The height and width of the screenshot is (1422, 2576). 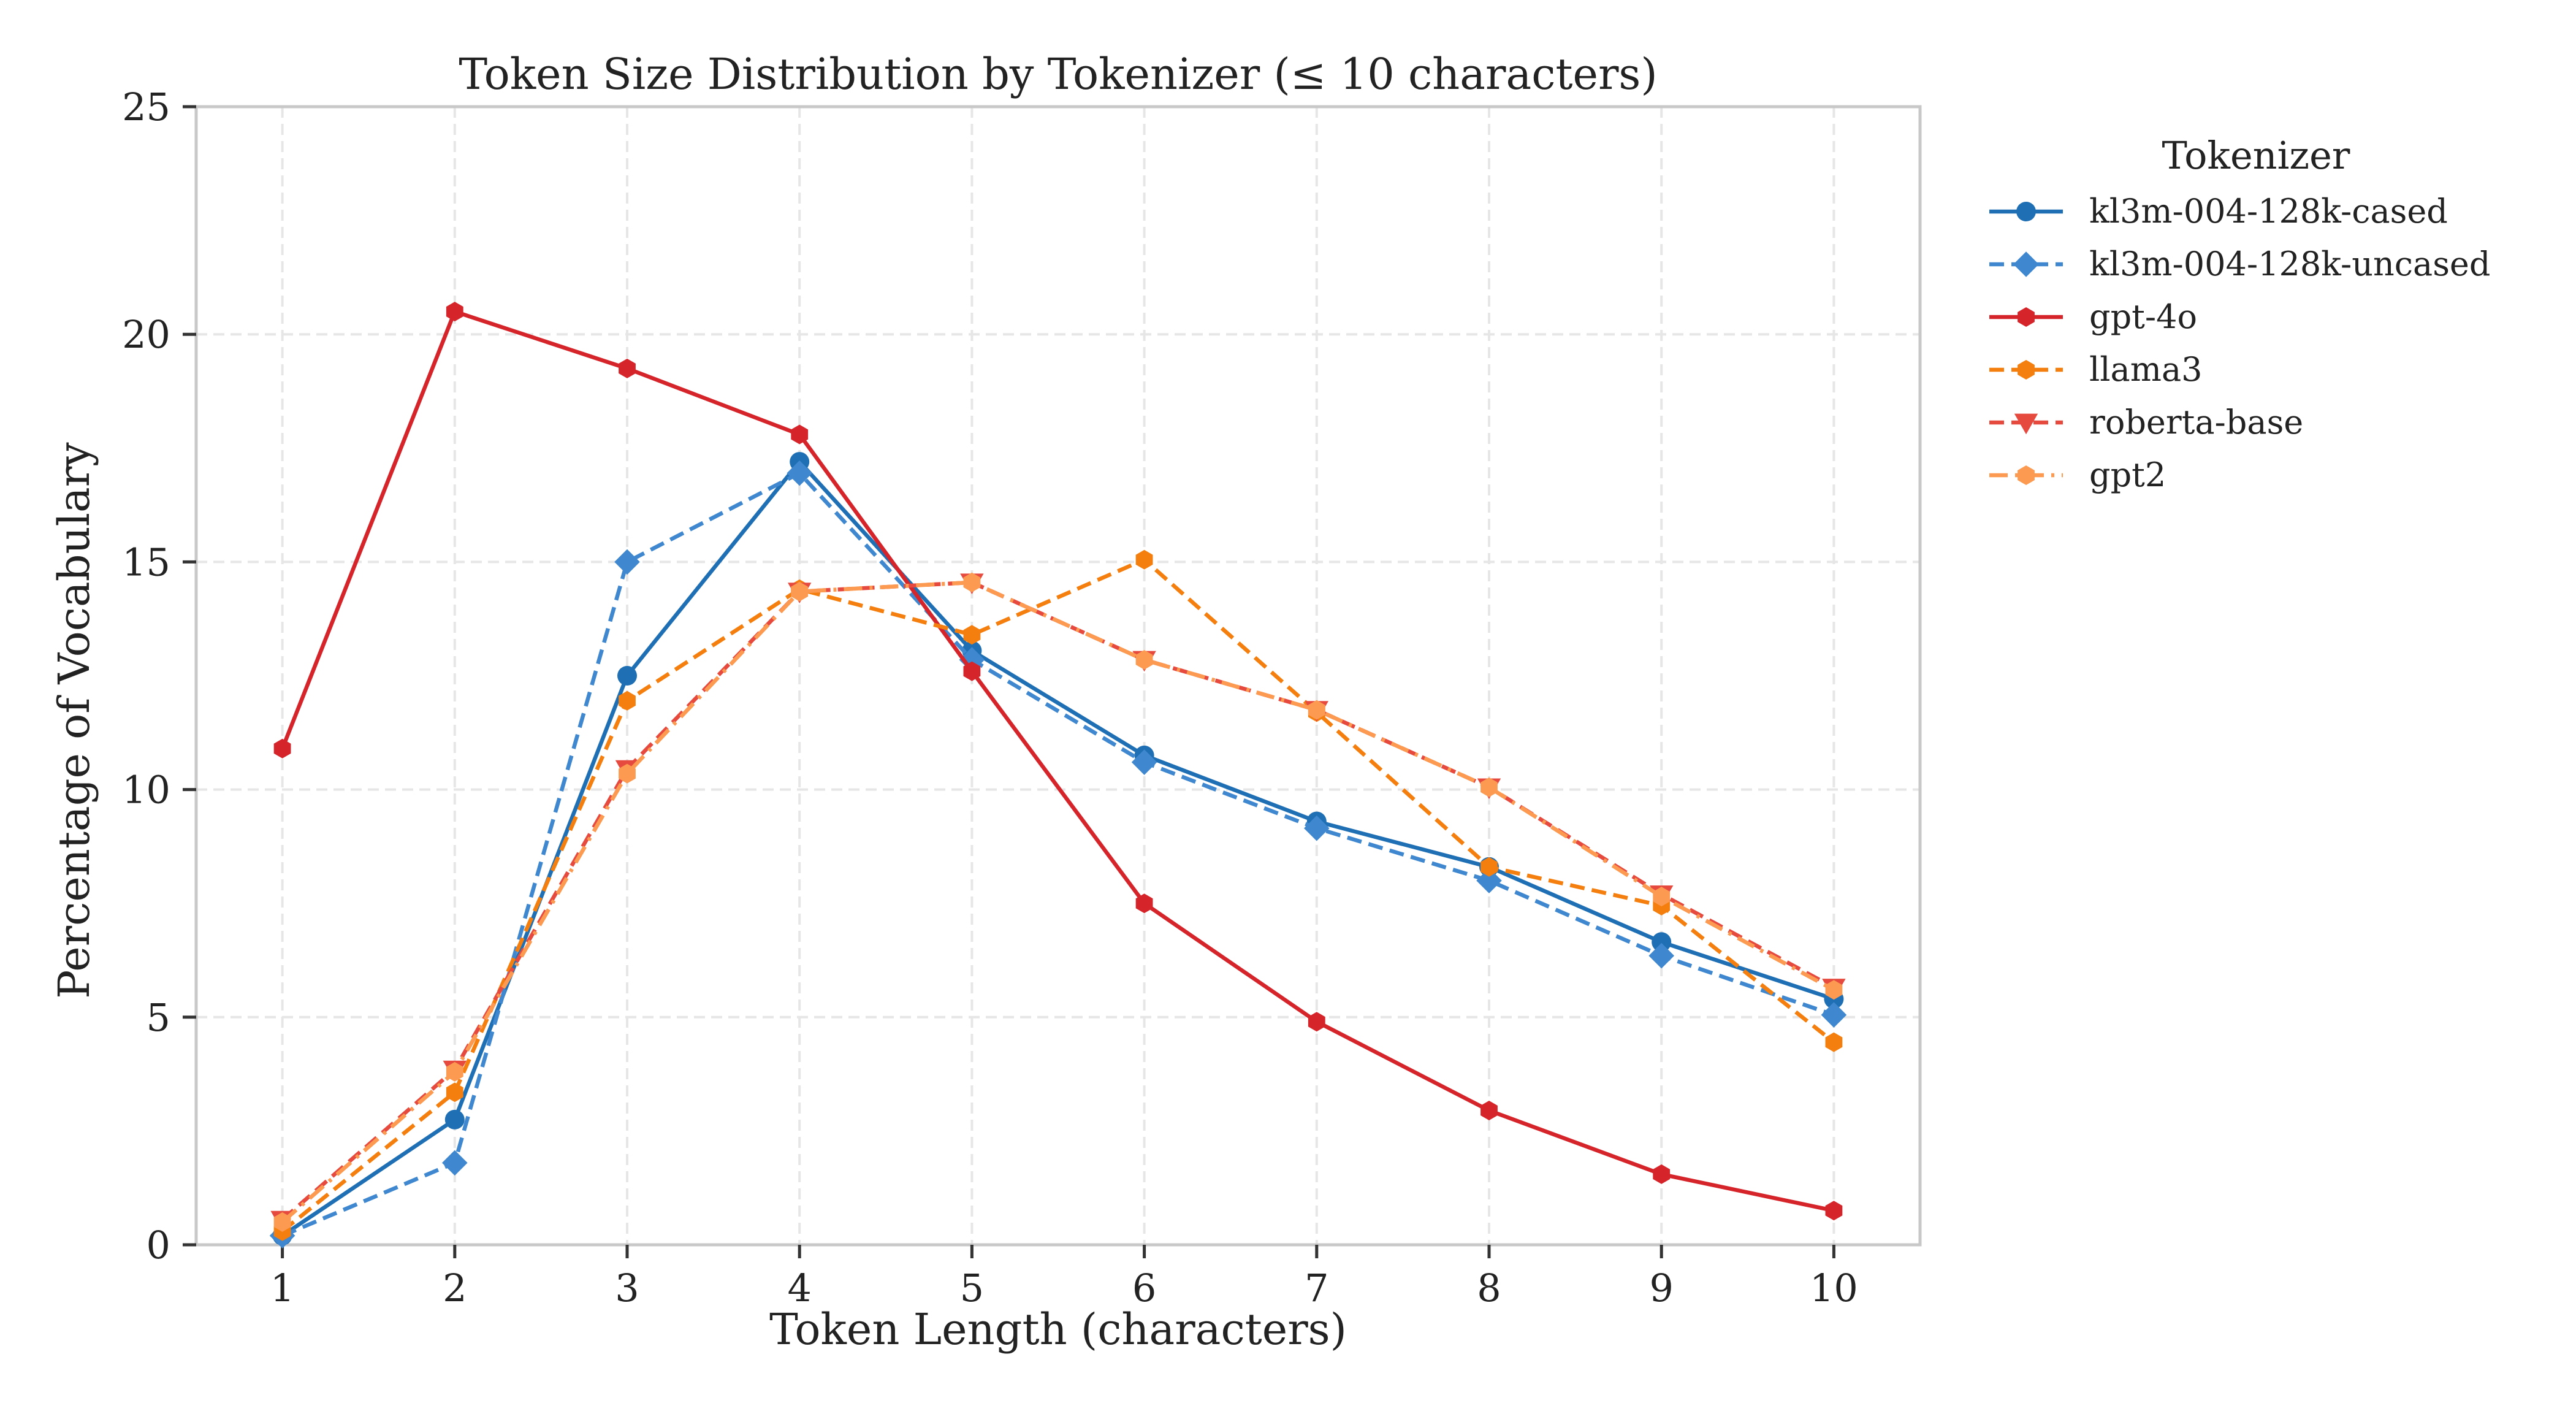 I want to click on legend-entry: llama3, so click(x=2096, y=369).